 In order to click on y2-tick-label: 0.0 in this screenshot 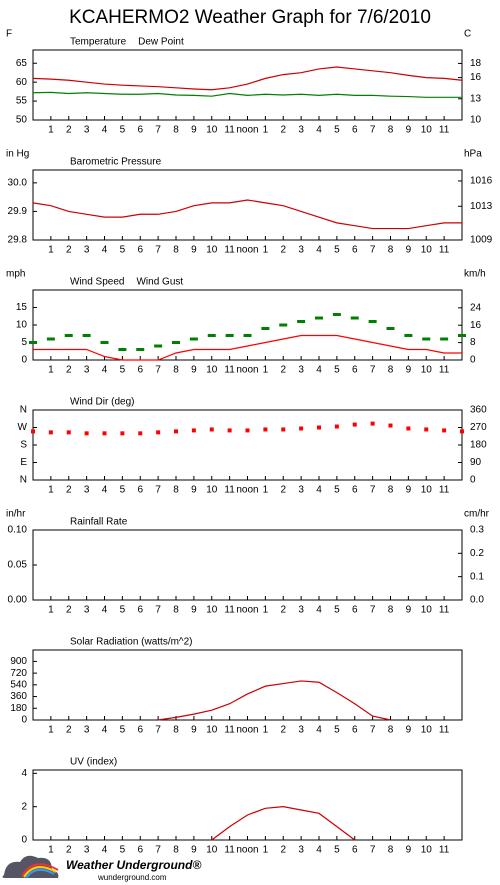, I will do `click(477, 600)`.